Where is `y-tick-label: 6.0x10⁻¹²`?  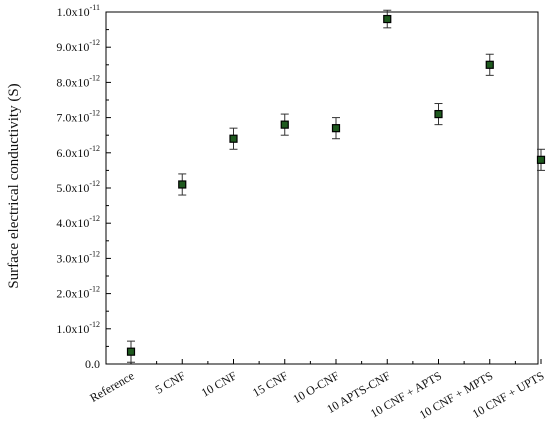 y-tick-label: 6.0x10⁻¹² is located at coordinates (78, 152).